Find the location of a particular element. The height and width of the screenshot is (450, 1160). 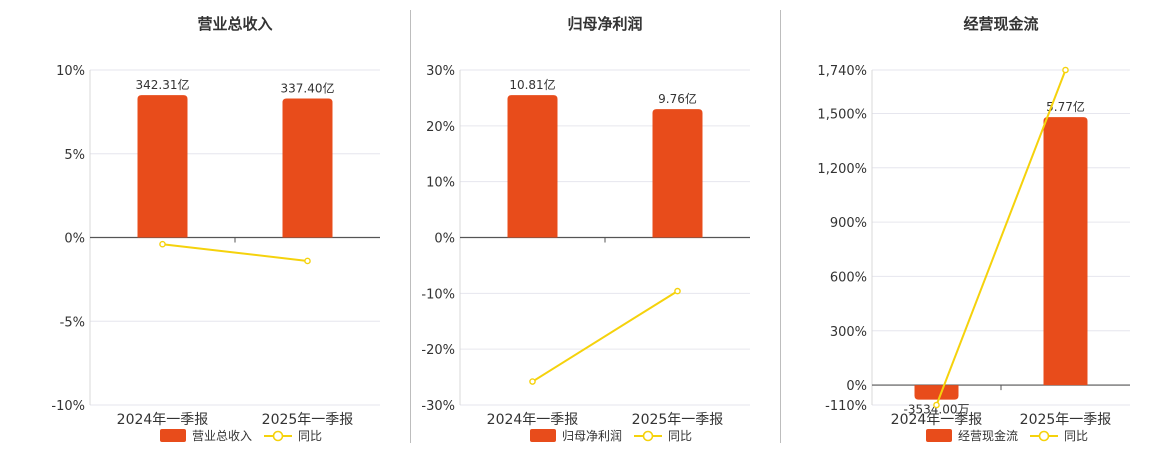

bar-value-label: 9.76亿 is located at coordinates (677, 98).